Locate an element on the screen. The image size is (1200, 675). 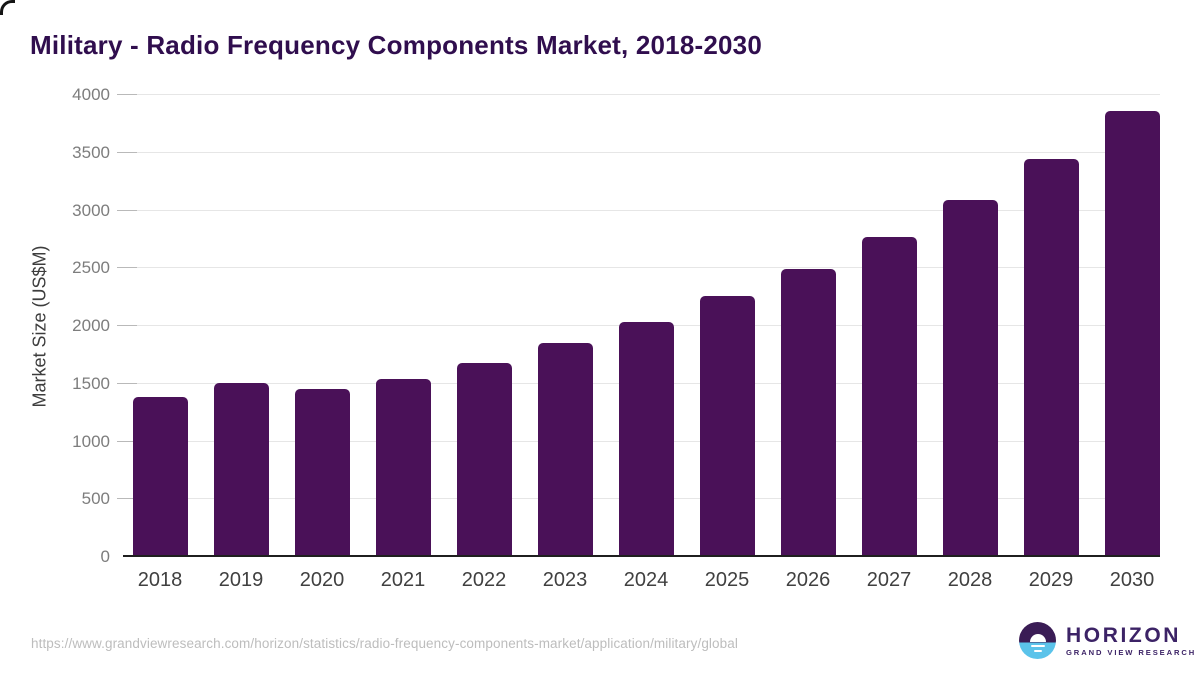
bar-2028 is located at coordinates (970, 377).